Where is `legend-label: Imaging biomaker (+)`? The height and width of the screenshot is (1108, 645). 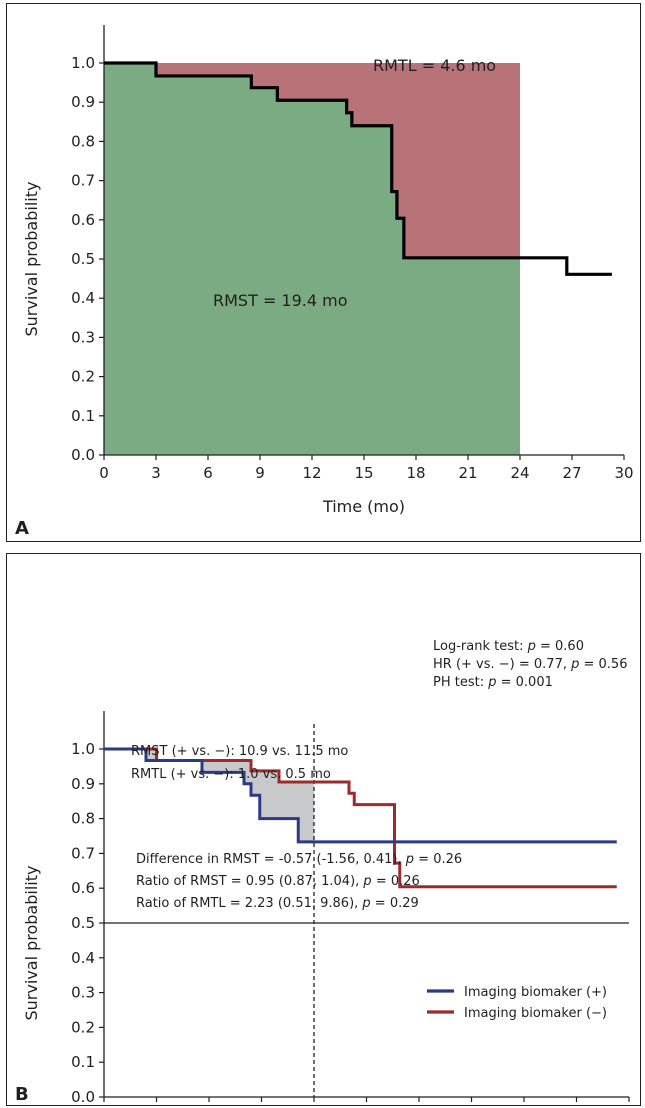 legend-label: Imaging biomaker (+) is located at coordinates (535, 992).